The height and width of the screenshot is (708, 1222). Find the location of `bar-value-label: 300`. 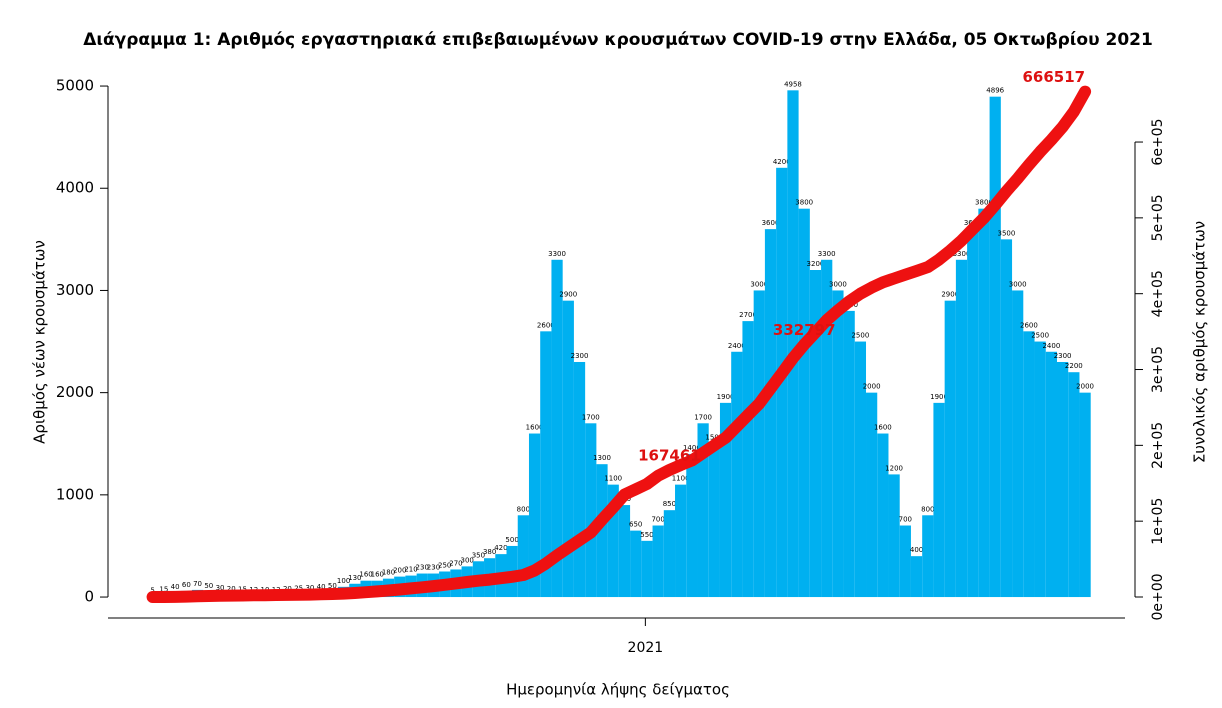

bar-value-label: 300 is located at coordinates (466, 560).